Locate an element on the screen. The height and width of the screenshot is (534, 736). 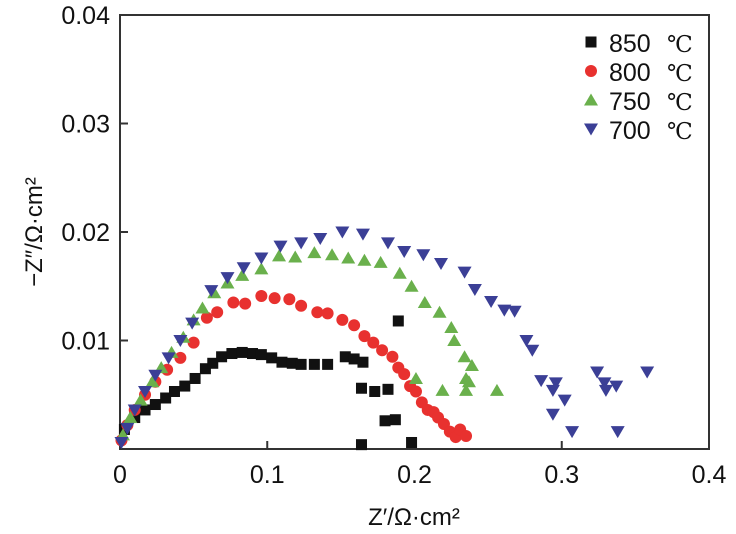
x-tick-label: 0.1 is located at coordinates (267, 475).